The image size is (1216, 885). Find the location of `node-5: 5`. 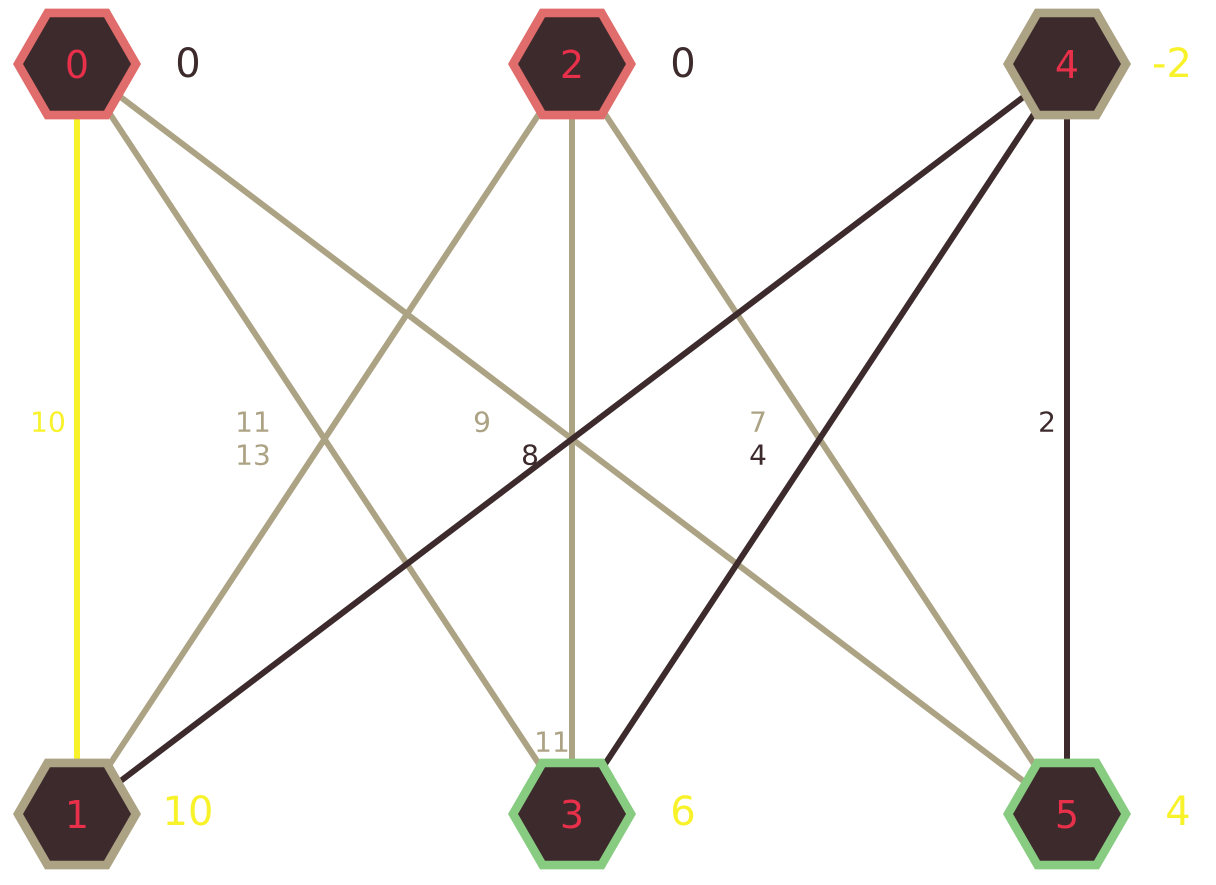

node-5: 5 is located at coordinates (1067, 814).